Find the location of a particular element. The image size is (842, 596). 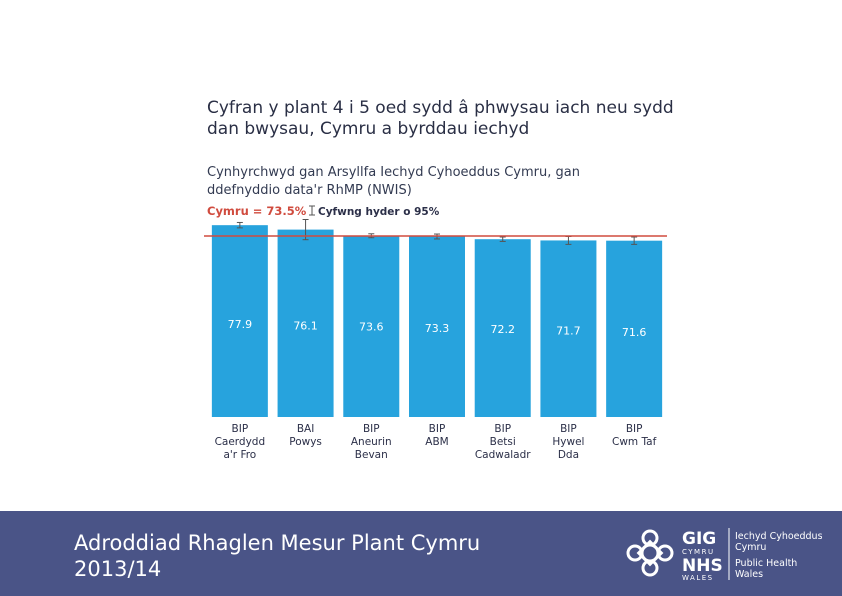

category-label-line: Bevan is located at coordinates (371, 455).